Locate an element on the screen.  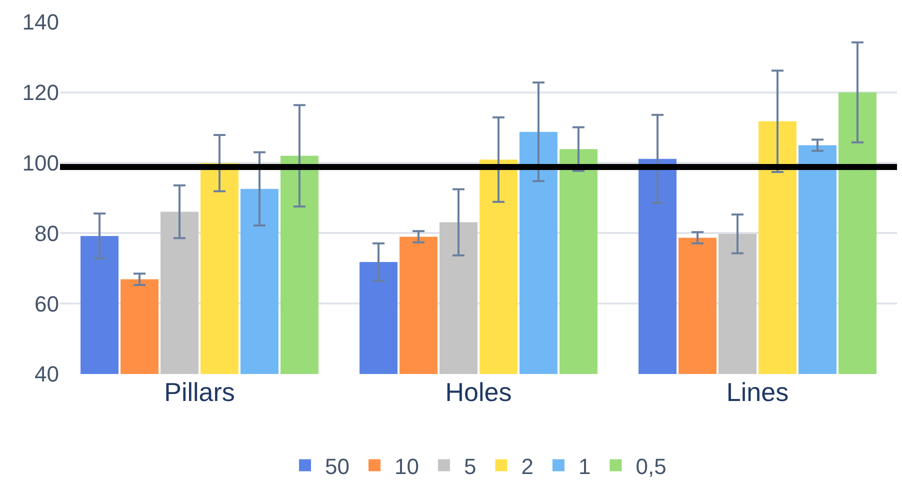
legend-label: 1 is located at coordinates (584, 466).